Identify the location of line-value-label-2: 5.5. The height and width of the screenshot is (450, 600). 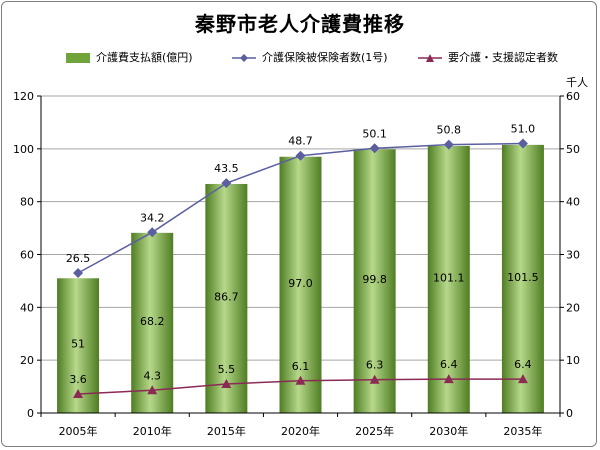
(227, 369).